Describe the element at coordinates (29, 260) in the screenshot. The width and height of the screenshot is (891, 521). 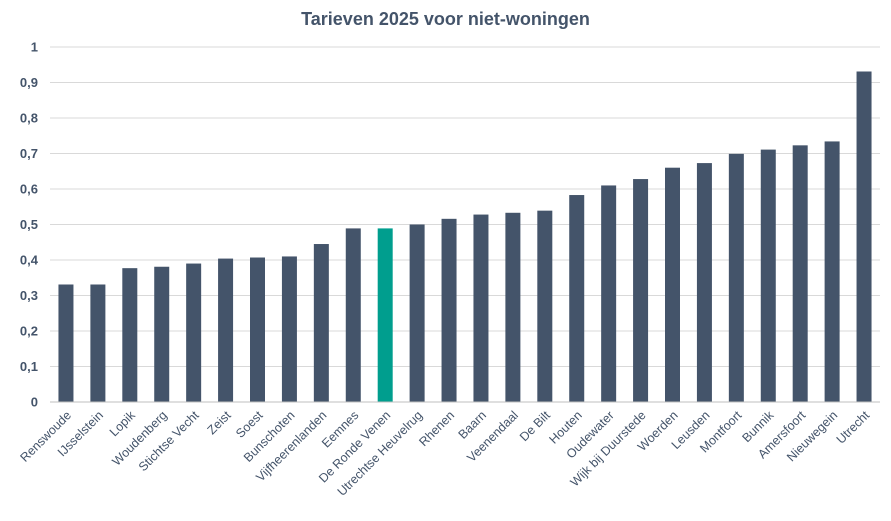
I see `y-tick-label: 0,4` at that location.